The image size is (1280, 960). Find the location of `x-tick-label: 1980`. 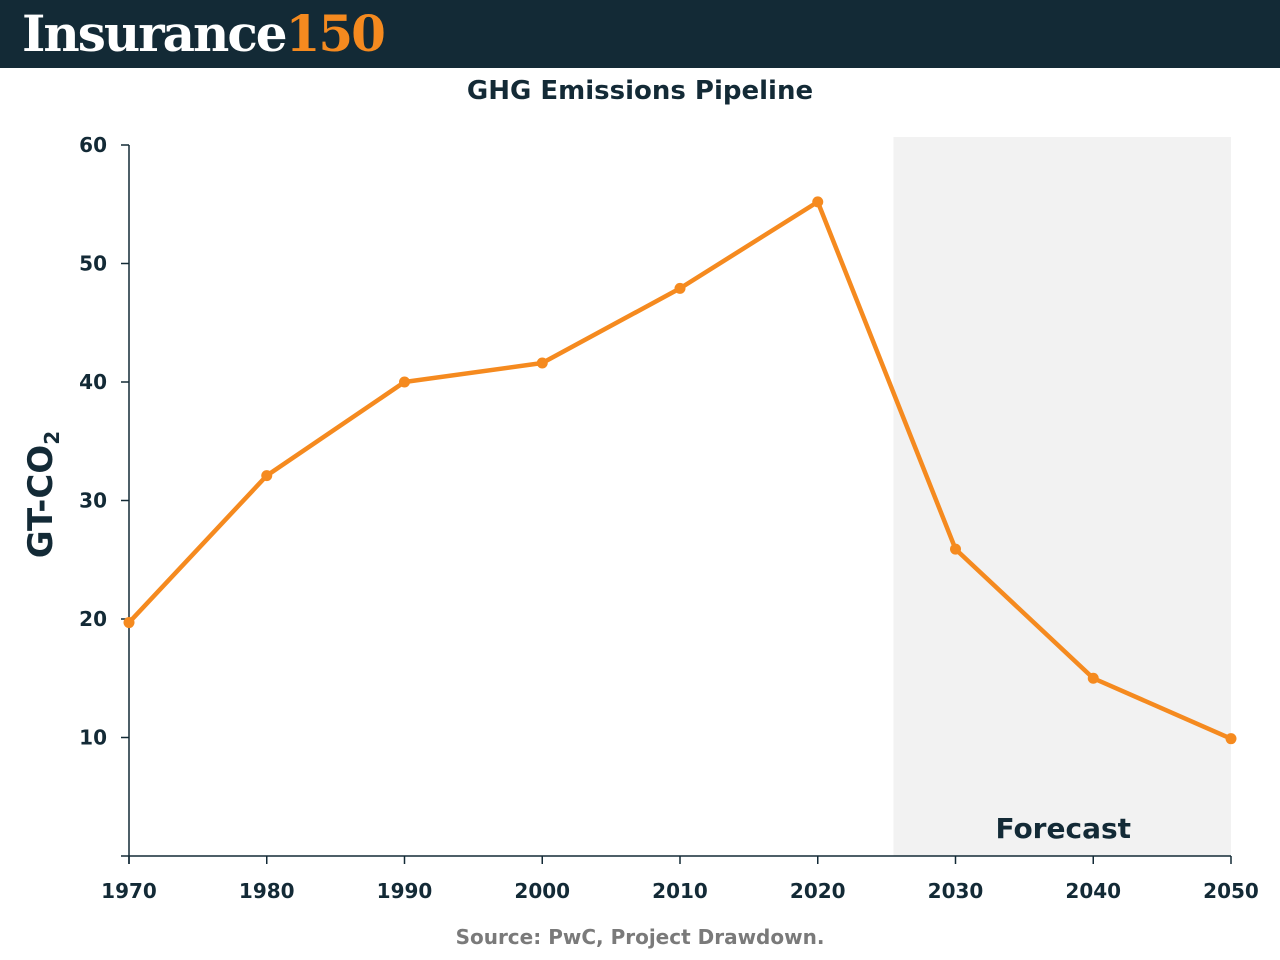

x-tick-label: 1980 is located at coordinates (267, 891).